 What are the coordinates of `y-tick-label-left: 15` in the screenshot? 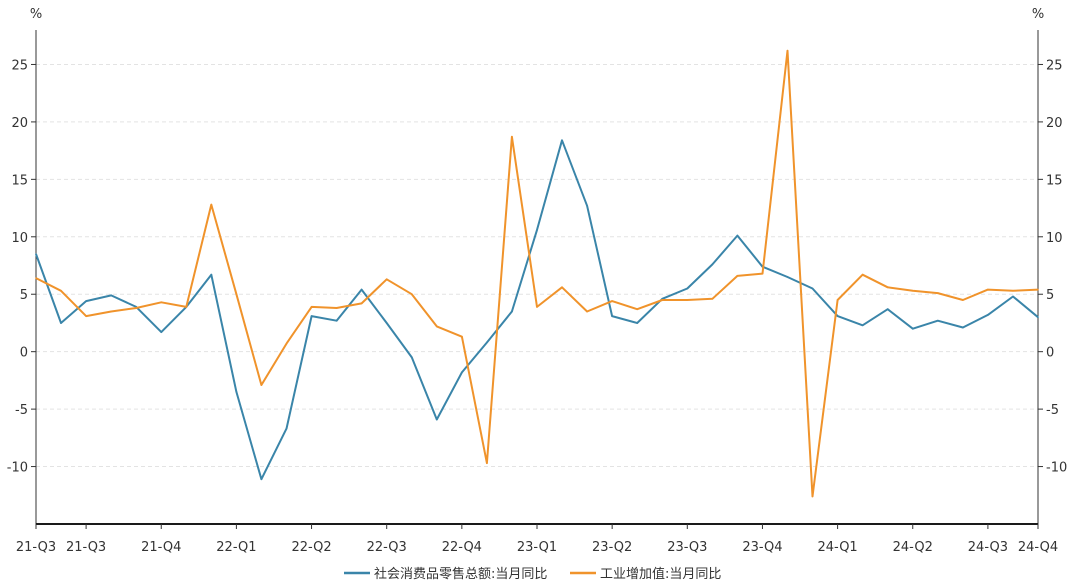 It's located at (19, 180).